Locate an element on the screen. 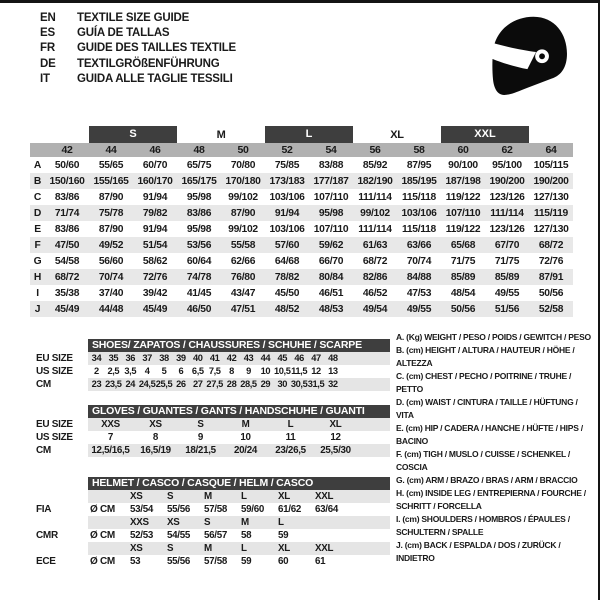  size-value: 24,5 is located at coordinates (147, 384).